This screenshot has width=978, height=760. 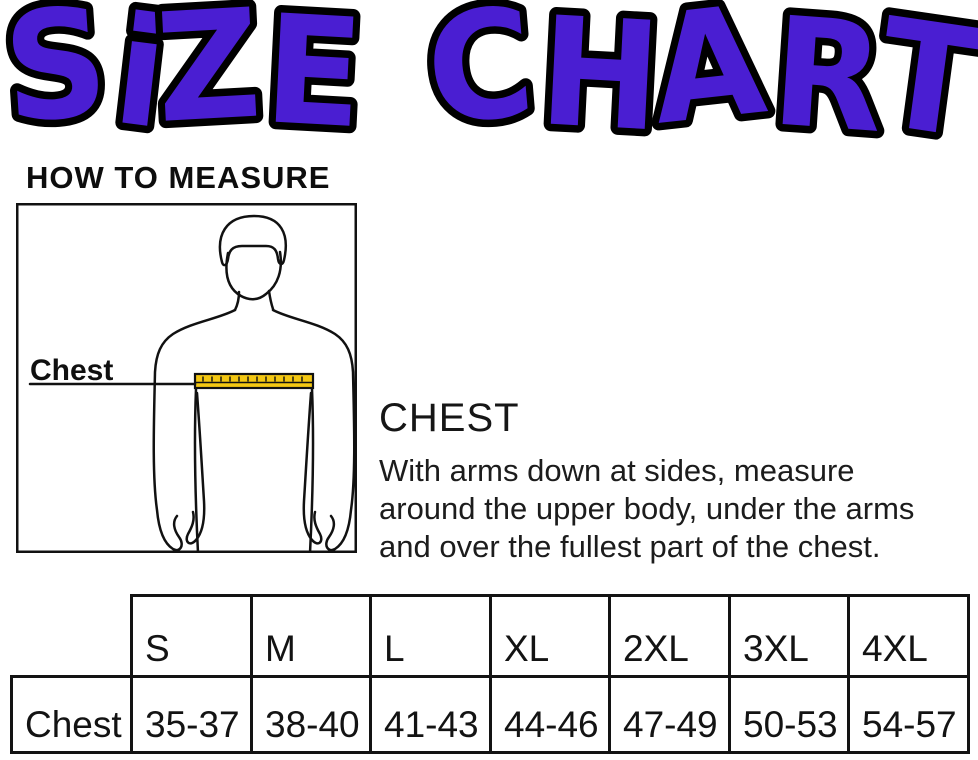 I want to click on left-arm-outline, so click(x=194, y=430).